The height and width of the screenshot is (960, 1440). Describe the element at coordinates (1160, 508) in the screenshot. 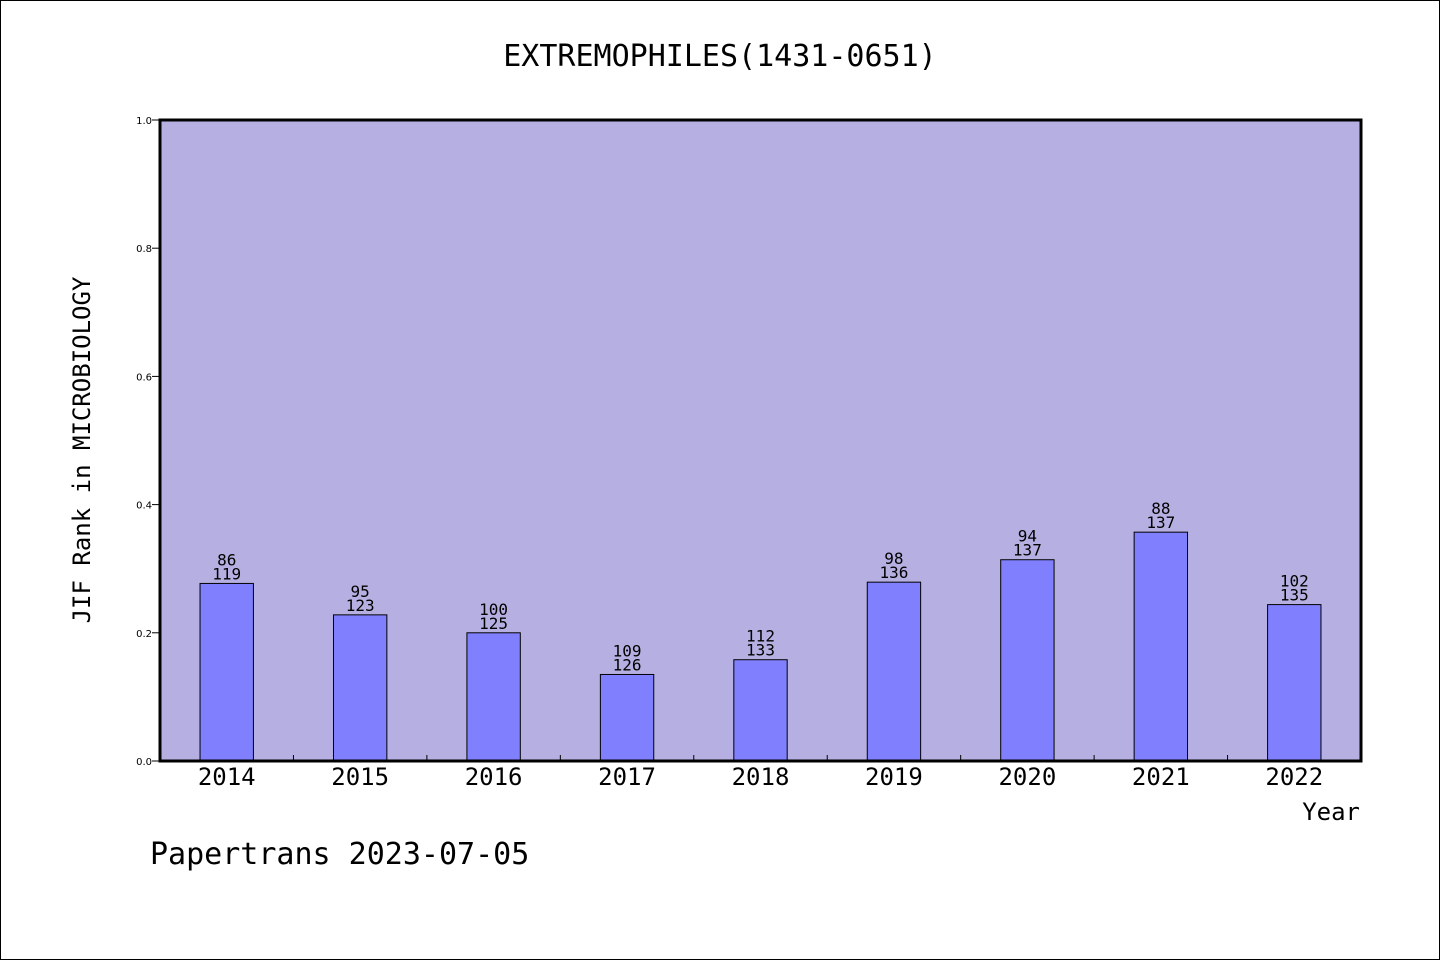

I see `rank-label-2021: 88` at that location.